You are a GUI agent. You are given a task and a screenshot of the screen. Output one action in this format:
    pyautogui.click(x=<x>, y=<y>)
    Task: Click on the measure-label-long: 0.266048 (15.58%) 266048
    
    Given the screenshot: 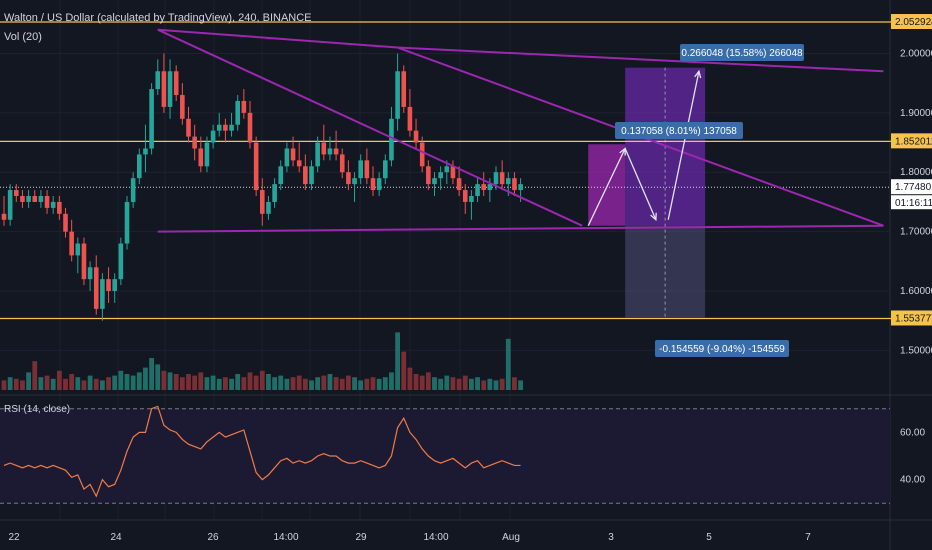 What is the action you would take?
    pyautogui.click(x=742, y=53)
    